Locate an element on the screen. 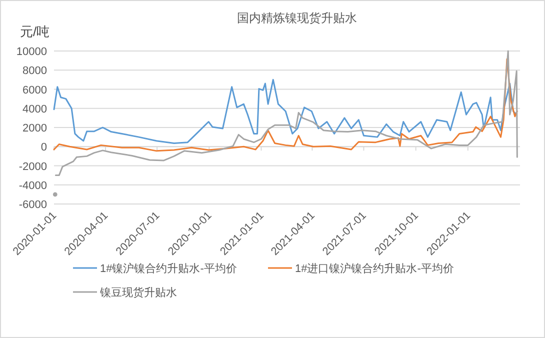 This screenshot has width=545, height=338. y-axis-title: 元/吨 is located at coordinates (35, 31).